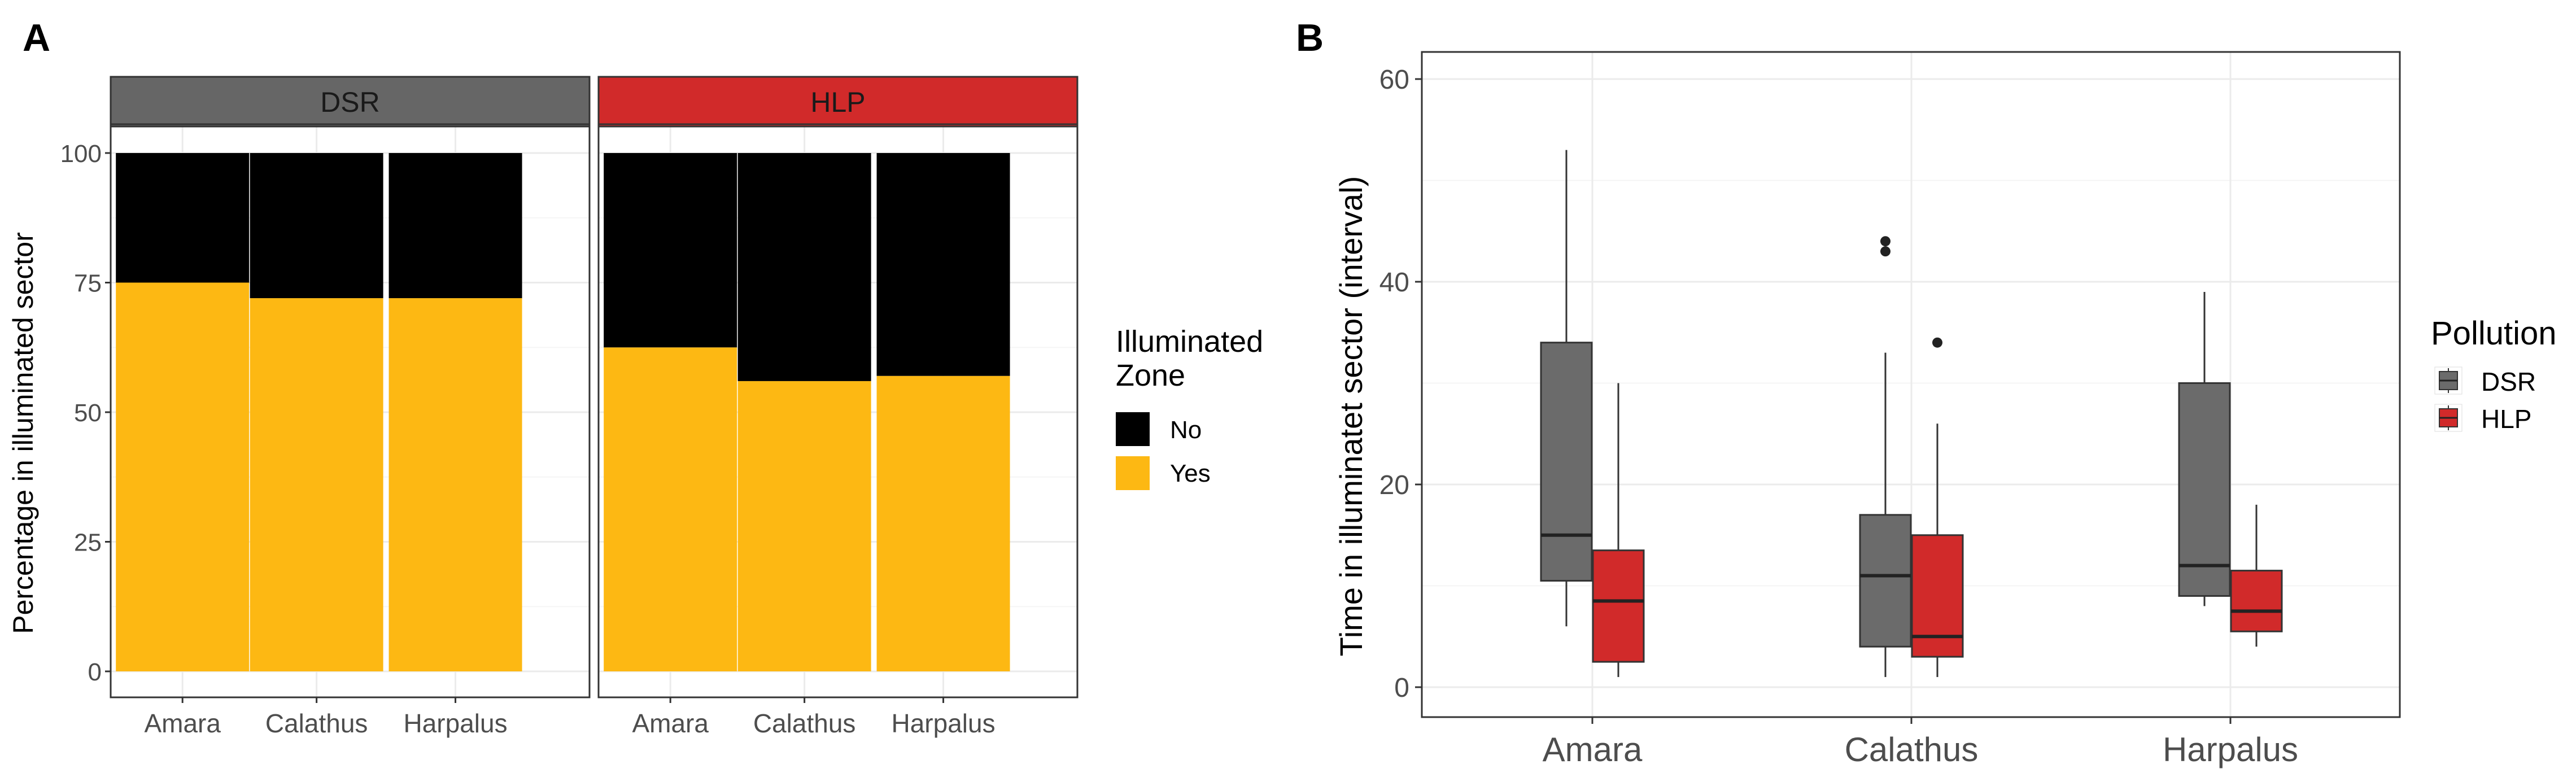  I want to click on box-hlp-calathus, so click(1938, 596).